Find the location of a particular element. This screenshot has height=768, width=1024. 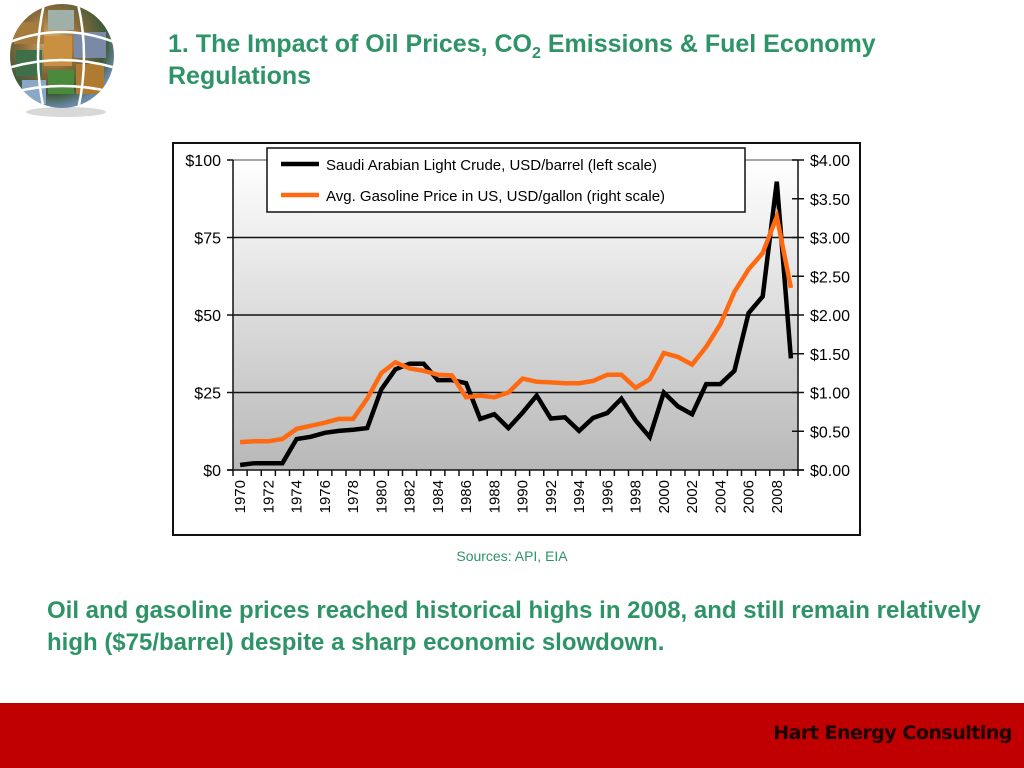

x-axis-tick-label: 1998 is located at coordinates (636, 496).